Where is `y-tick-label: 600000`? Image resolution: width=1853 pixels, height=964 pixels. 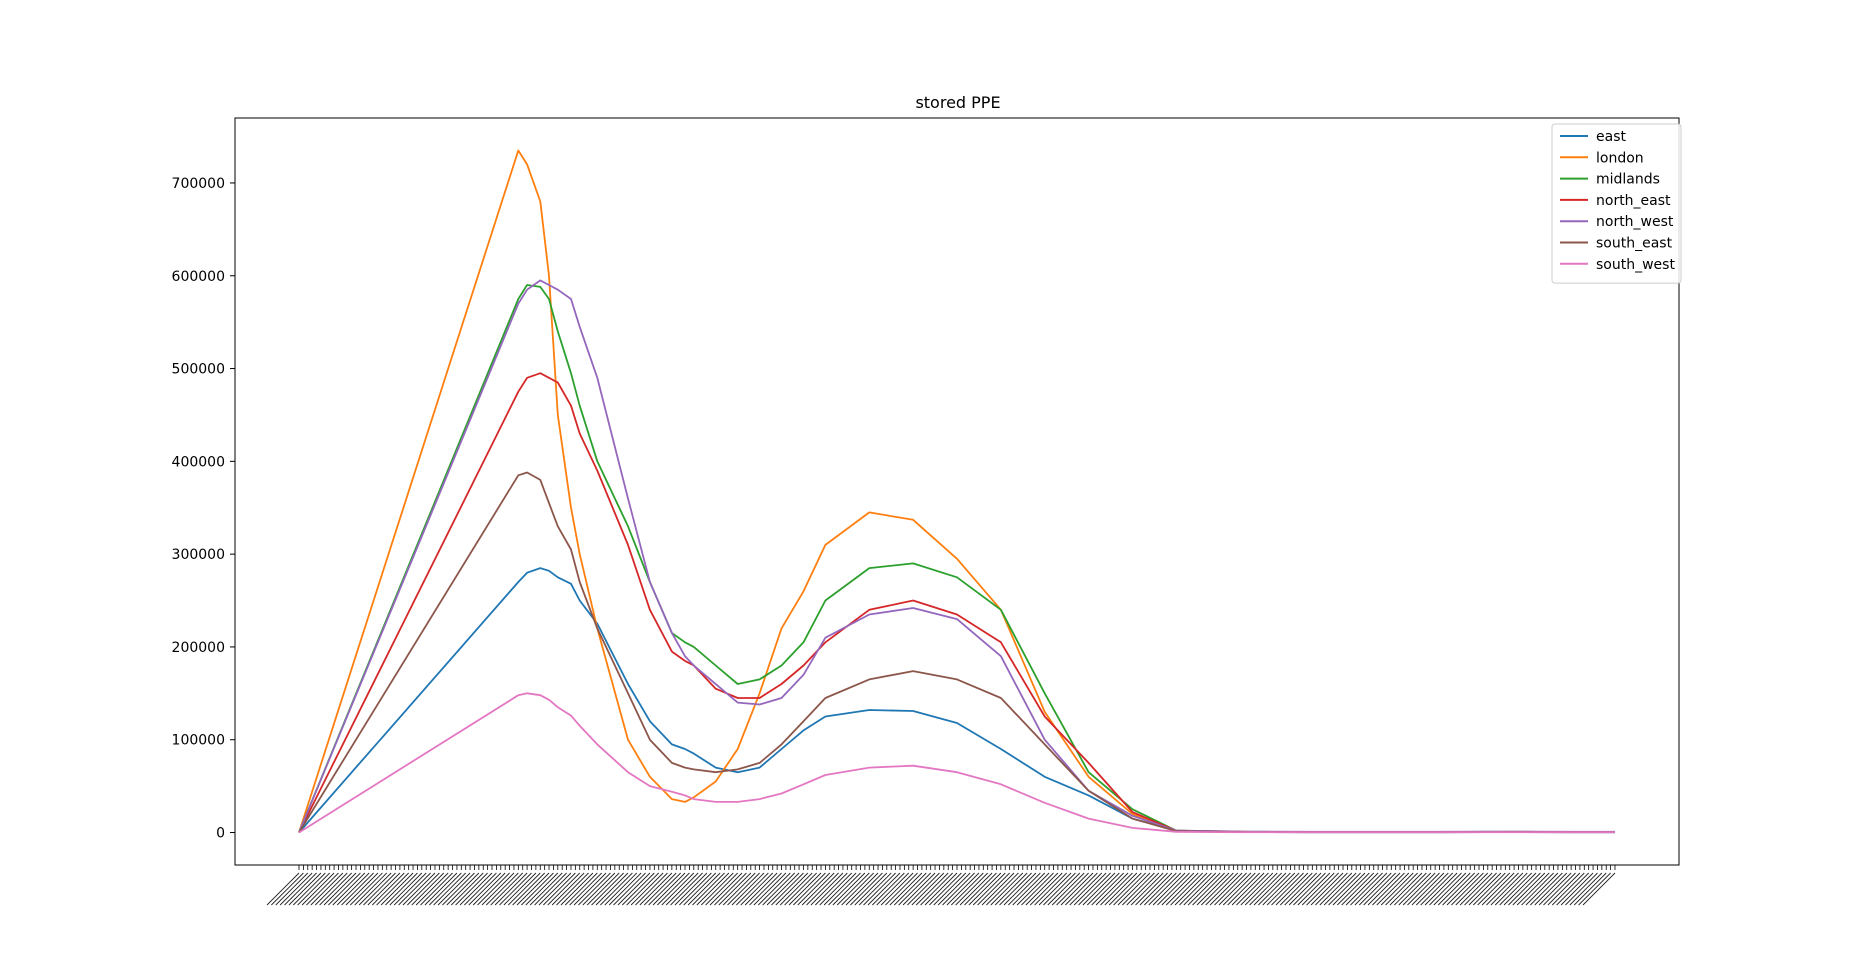 y-tick-label: 600000 is located at coordinates (198, 277).